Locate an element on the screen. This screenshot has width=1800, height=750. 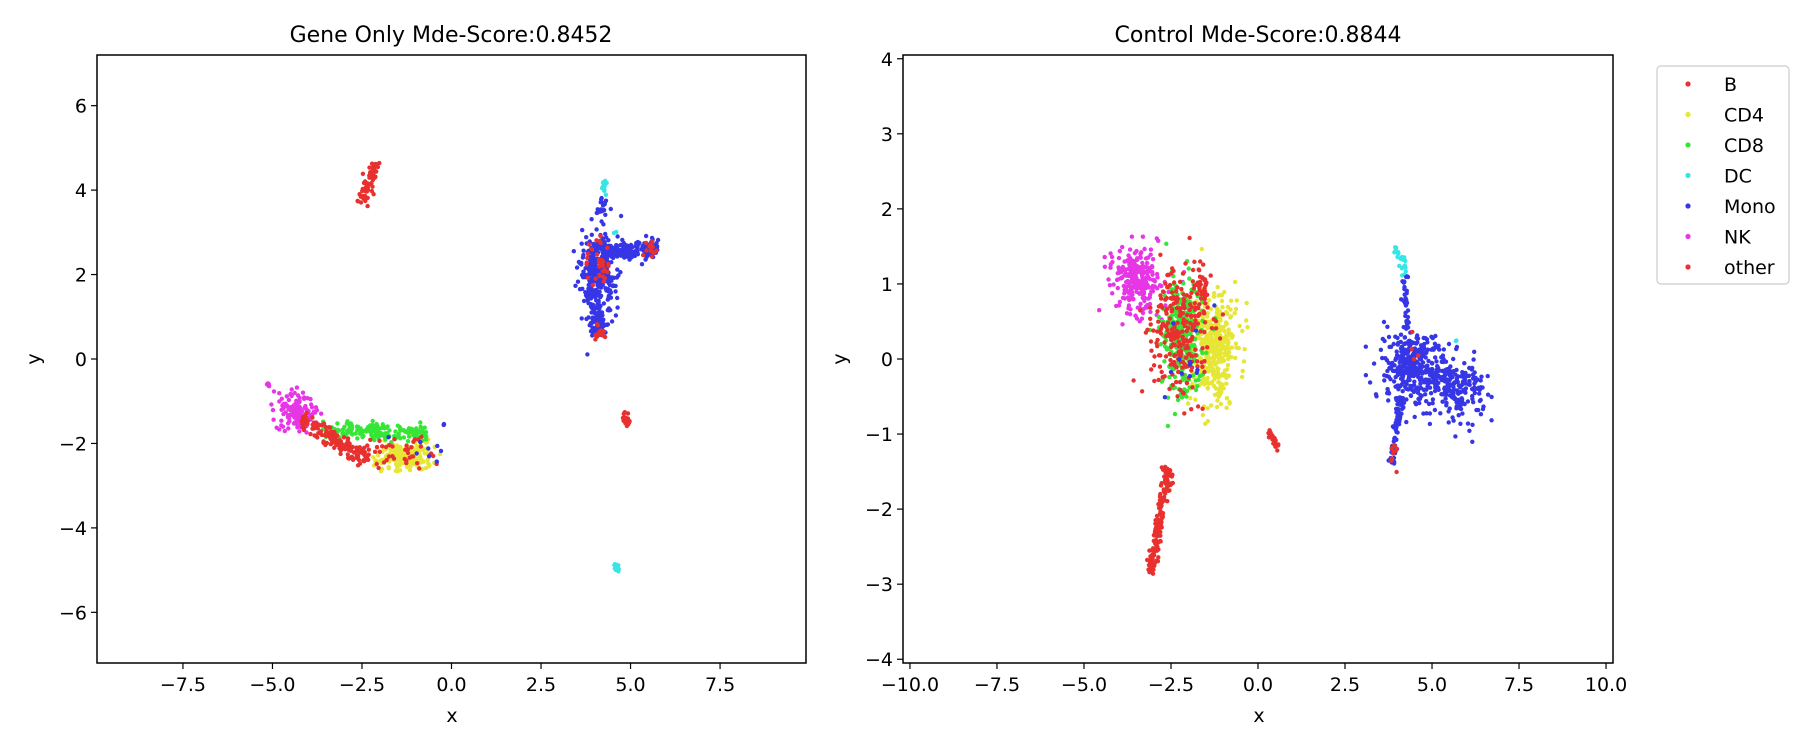
x-tick-label: −2.5 is located at coordinates (362, 685).